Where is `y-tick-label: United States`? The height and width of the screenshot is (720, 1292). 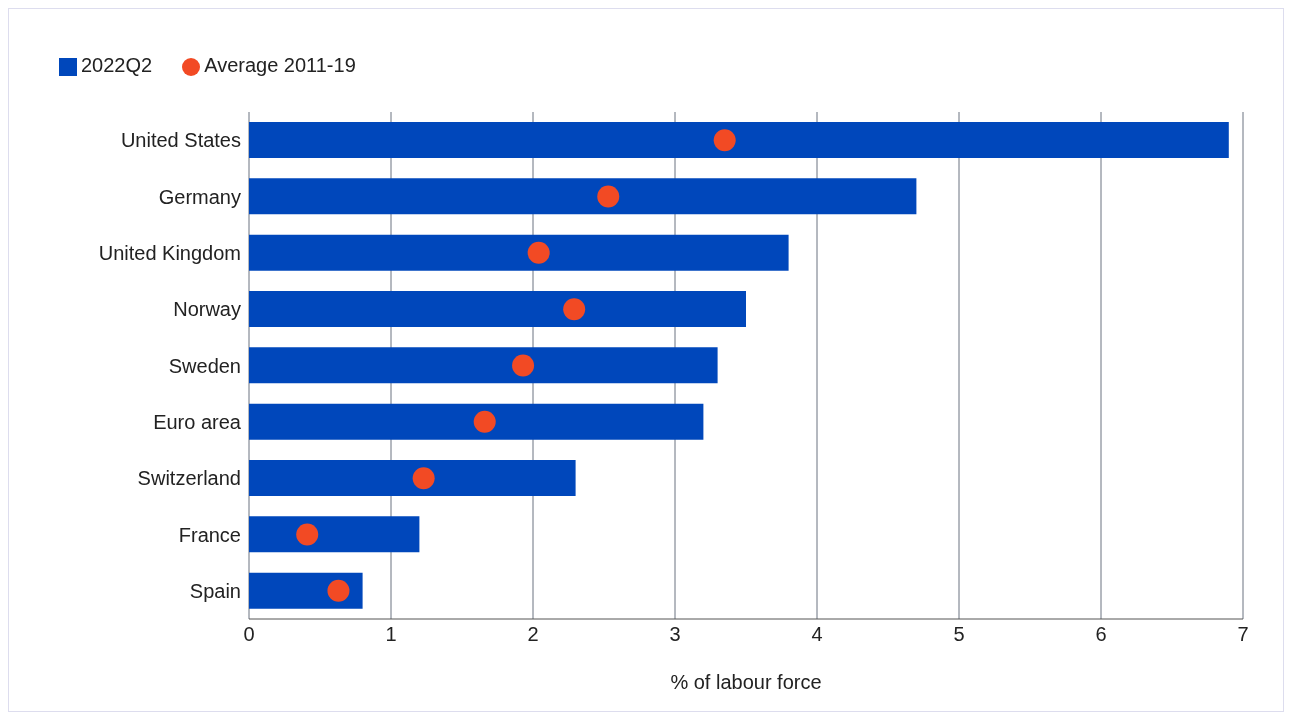 y-tick-label: United States is located at coordinates (180, 140).